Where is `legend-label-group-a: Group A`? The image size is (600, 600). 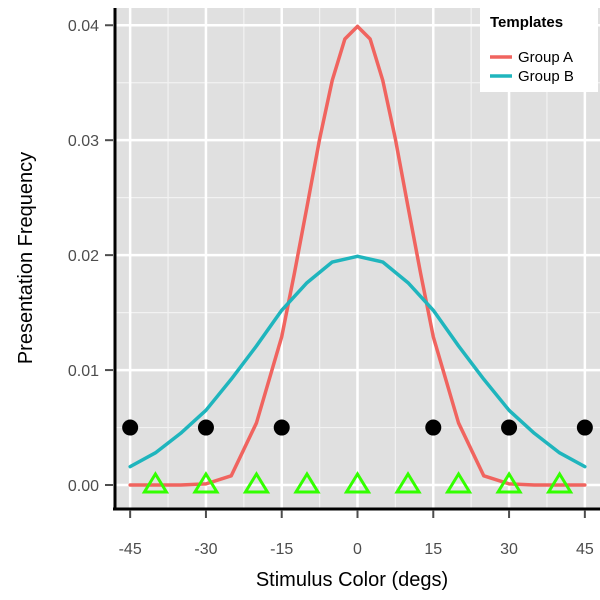 legend-label-group-a: Group A is located at coordinates (545, 57).